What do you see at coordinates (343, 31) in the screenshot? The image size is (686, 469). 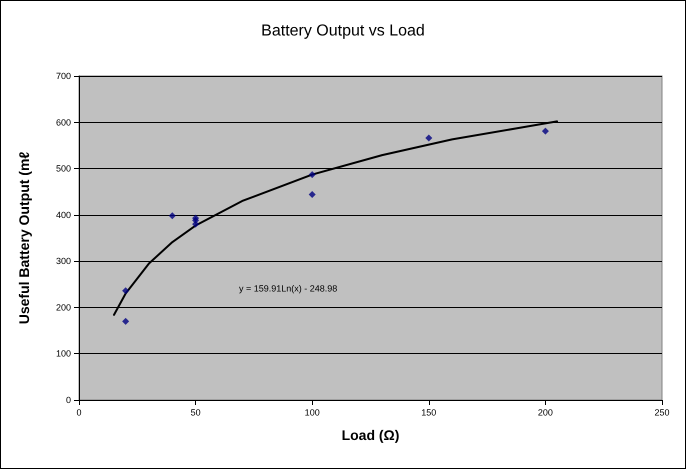 I see `chart-title: Battery Output vs Load` at bounding box center [343, 31].